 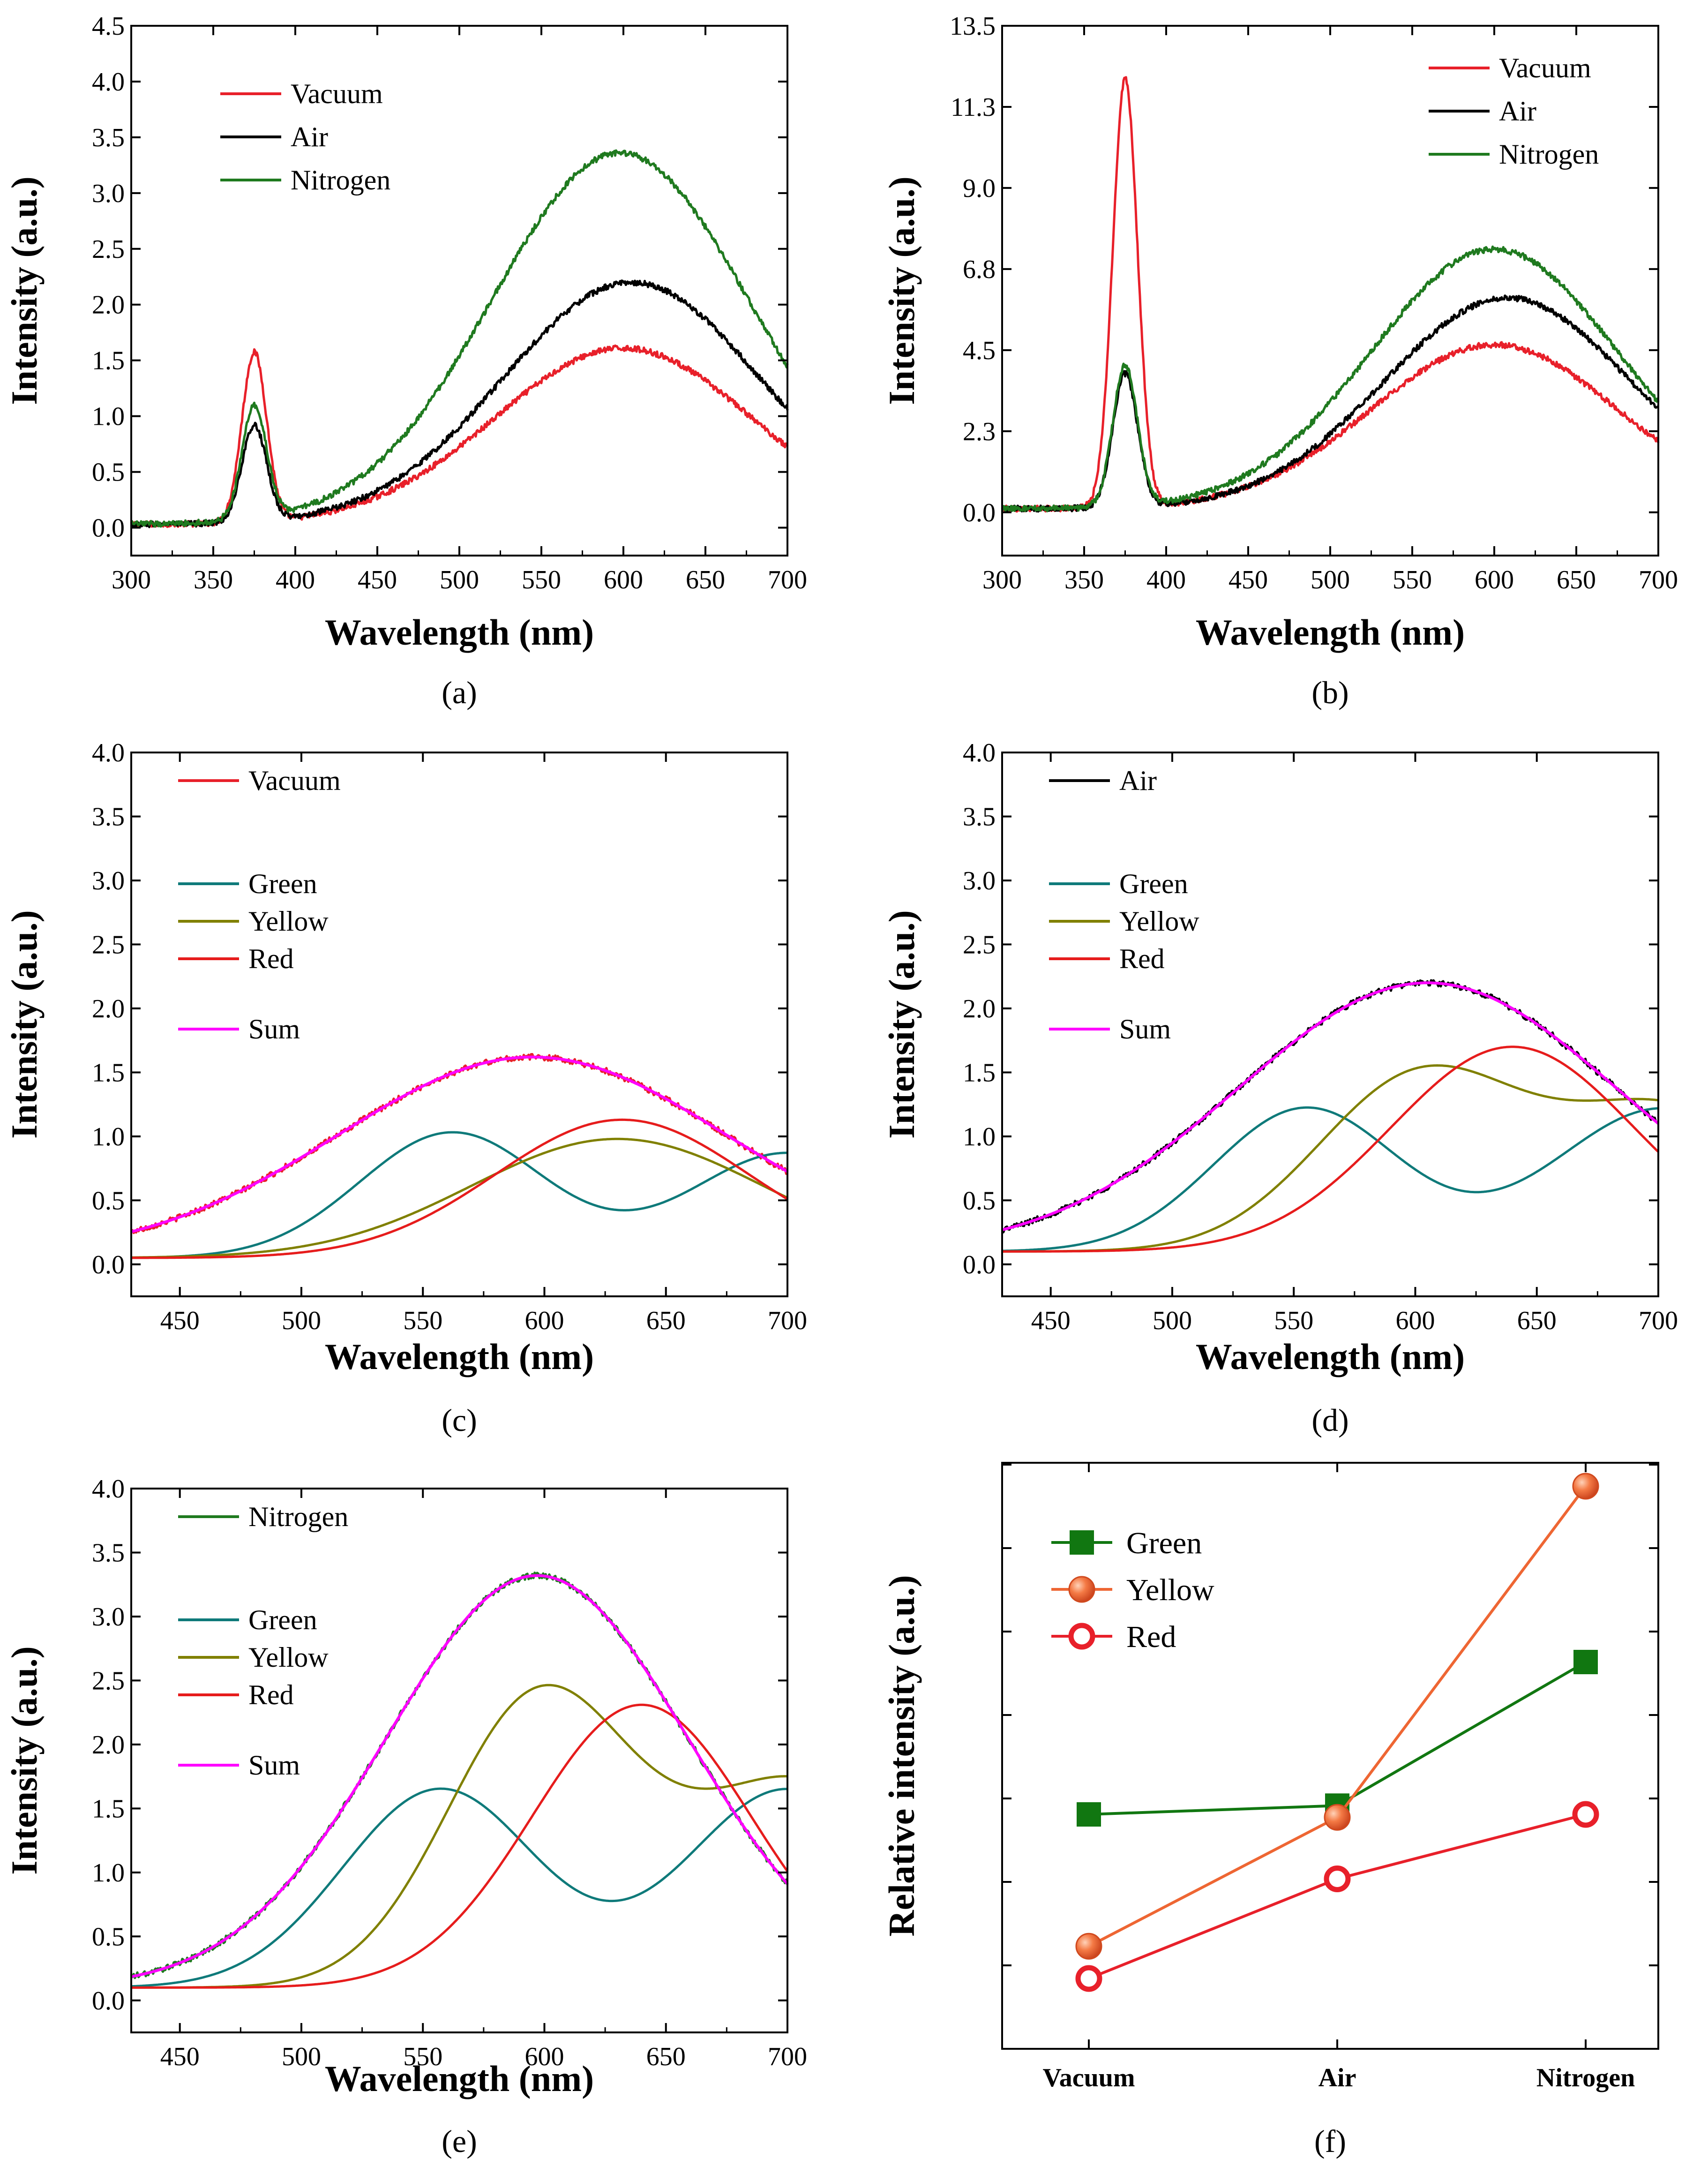 What do you see at coordinates (1088, 2077) in the screenshot?
I see `category-label-vacuum: Vacuum` at bounding box center [1088, 2077].